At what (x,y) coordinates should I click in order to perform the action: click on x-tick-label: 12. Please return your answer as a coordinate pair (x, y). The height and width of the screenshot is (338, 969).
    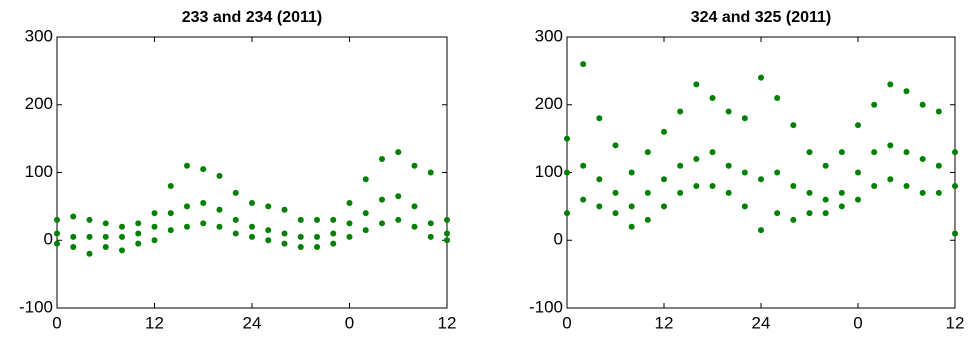
    Looking at the image, I should click on (154, 322).